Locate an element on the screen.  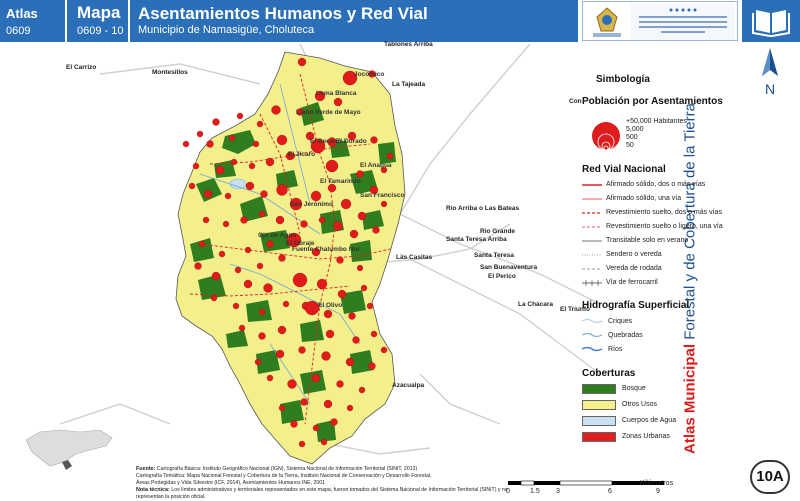
population-size-label: +50,000 Habitantes is located at coordinates (656, 121).